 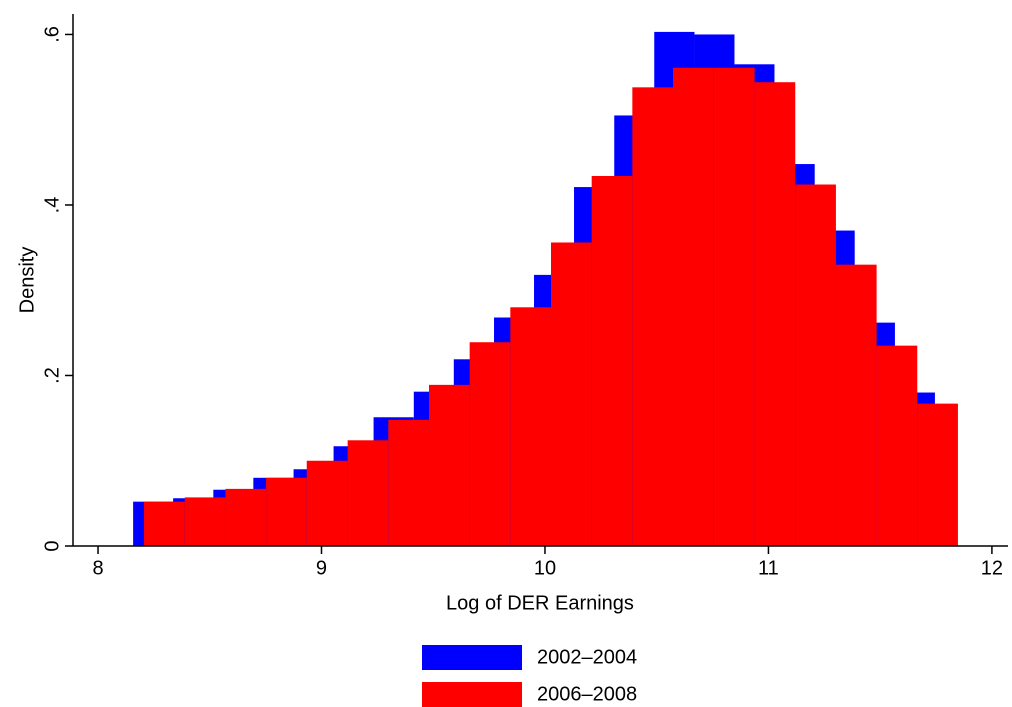 What do you see at coordinates (321, 568) in the screenshot?
I see `x-tick-label: 9` at bounding box center [321, 568].